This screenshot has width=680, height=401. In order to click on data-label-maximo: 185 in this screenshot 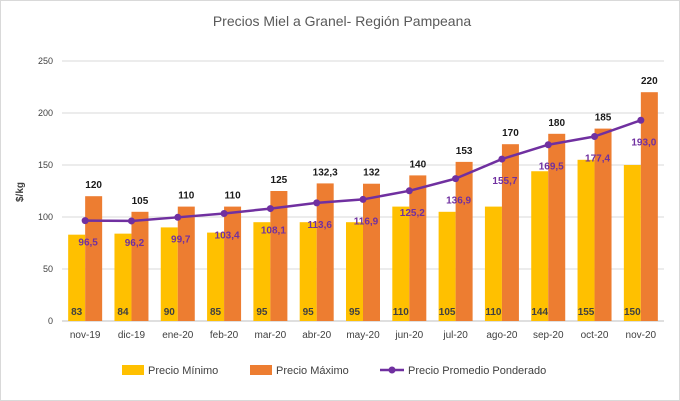, I will do `click(603, 118)`.